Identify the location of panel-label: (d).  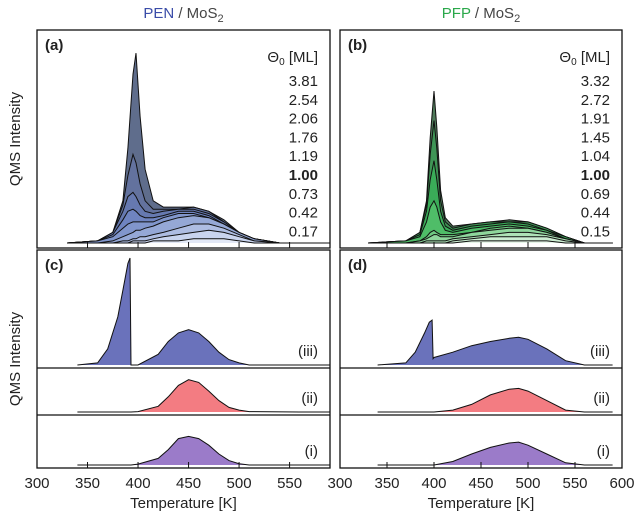
(357, 265).